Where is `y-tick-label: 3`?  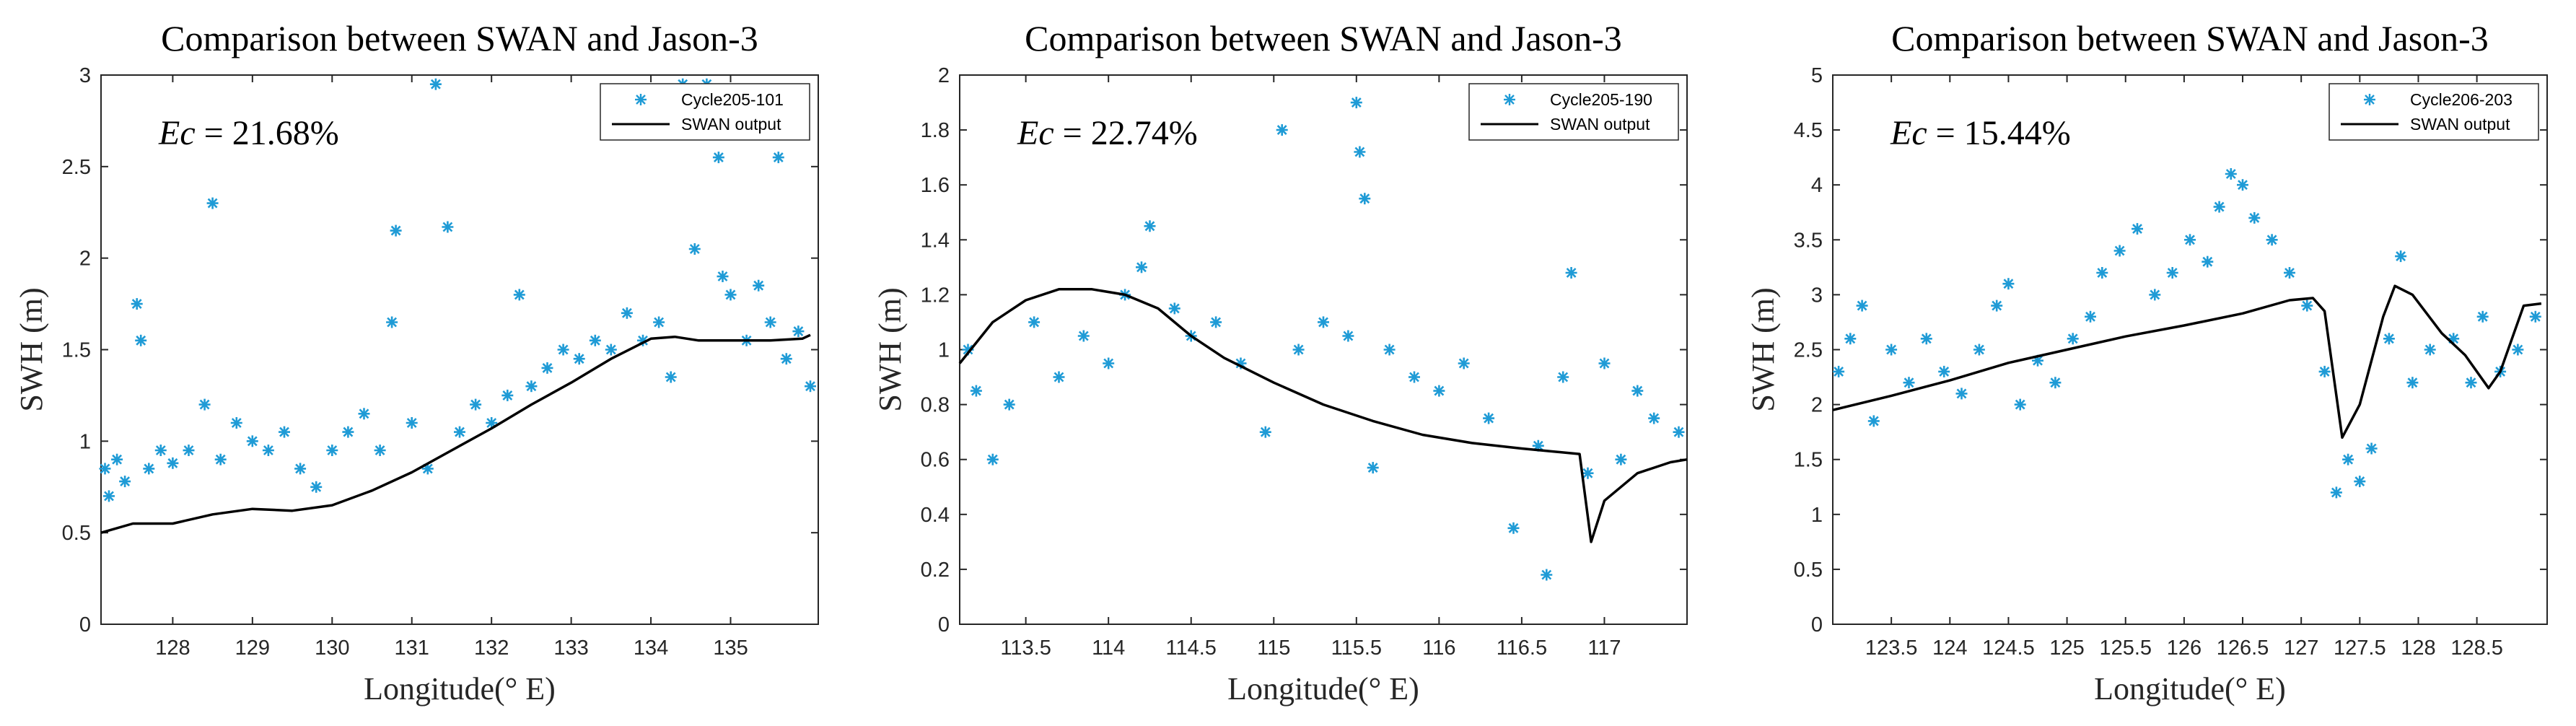 y-tick-label: 3 is located at coordinates (1817, 295).